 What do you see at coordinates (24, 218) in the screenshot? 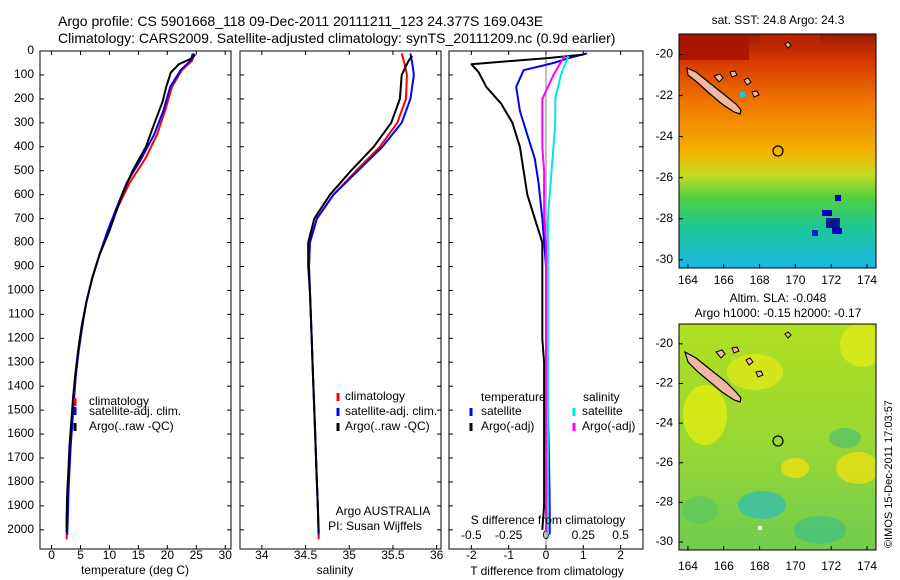
I see `y-tick-label: 700` at bounding box center [24, 218].